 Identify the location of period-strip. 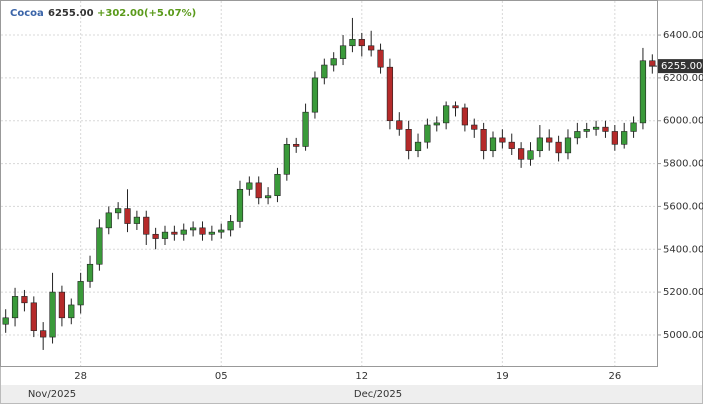
(351, 394).